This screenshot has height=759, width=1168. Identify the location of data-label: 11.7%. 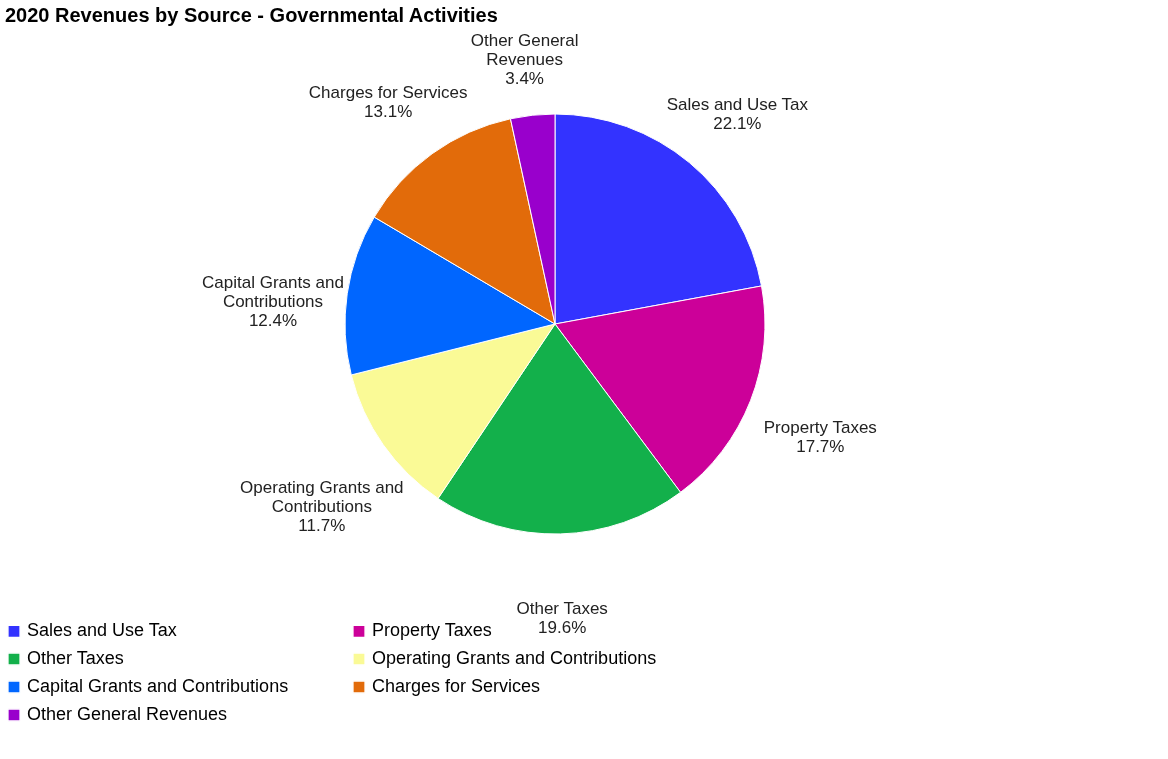
(322, 525).